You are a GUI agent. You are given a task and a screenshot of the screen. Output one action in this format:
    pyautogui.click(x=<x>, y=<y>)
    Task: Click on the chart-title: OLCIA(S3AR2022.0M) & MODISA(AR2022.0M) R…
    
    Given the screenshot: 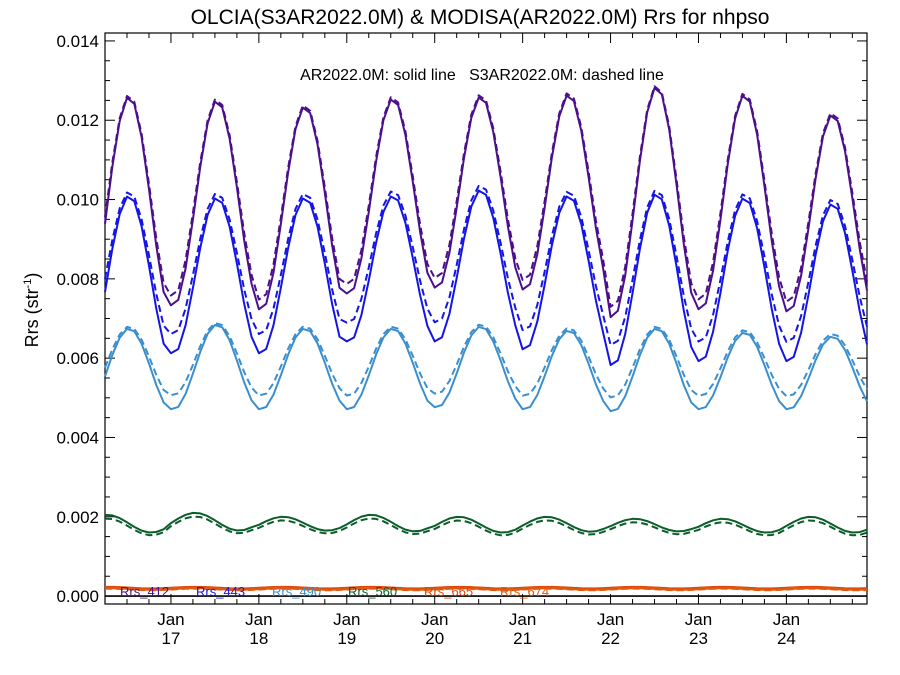 What is the action you would take?
    pyautogui.click(x=480, y=17)
    